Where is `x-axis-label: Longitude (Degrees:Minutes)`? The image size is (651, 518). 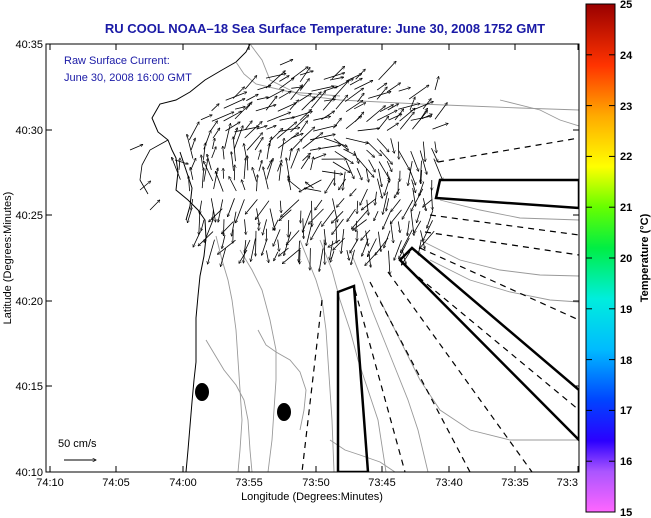 x-axis-label: Longitude (Degrees:Minutes) is located at coordinates (312, 497).